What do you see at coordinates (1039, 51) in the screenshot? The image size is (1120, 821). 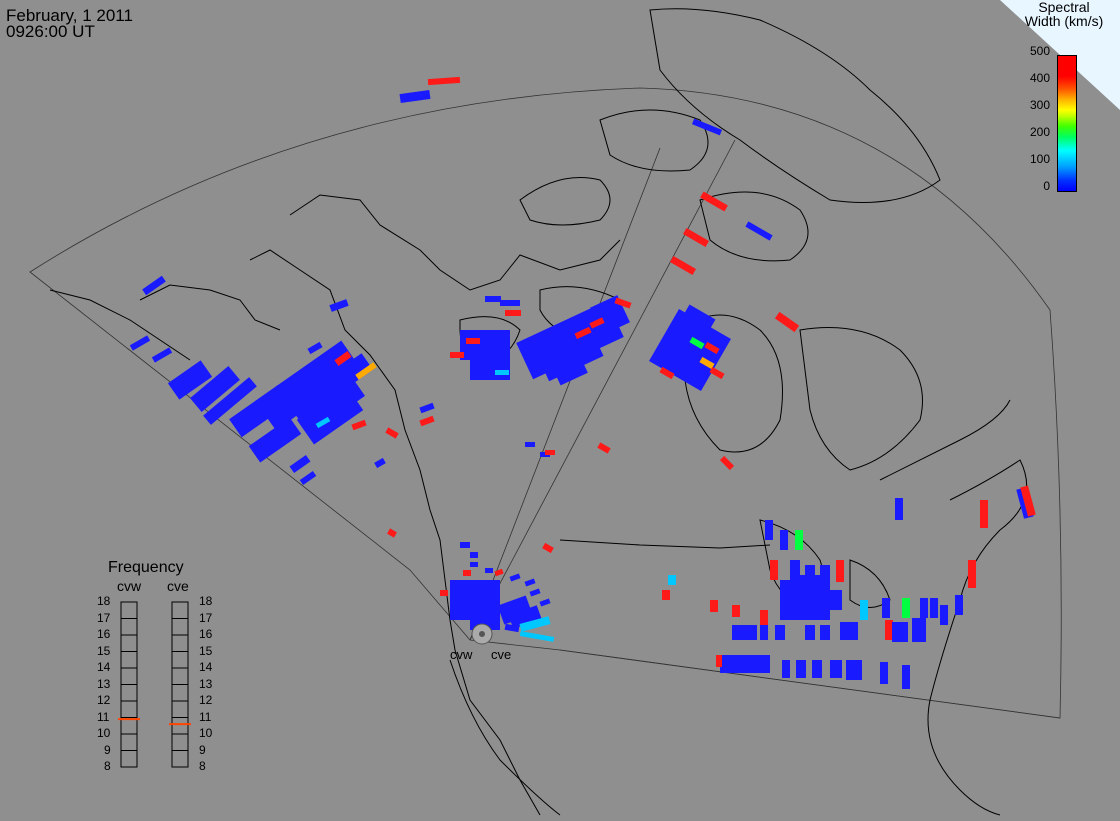 I see `colorbar-tick: 500` at bounding box center [1039, 51].